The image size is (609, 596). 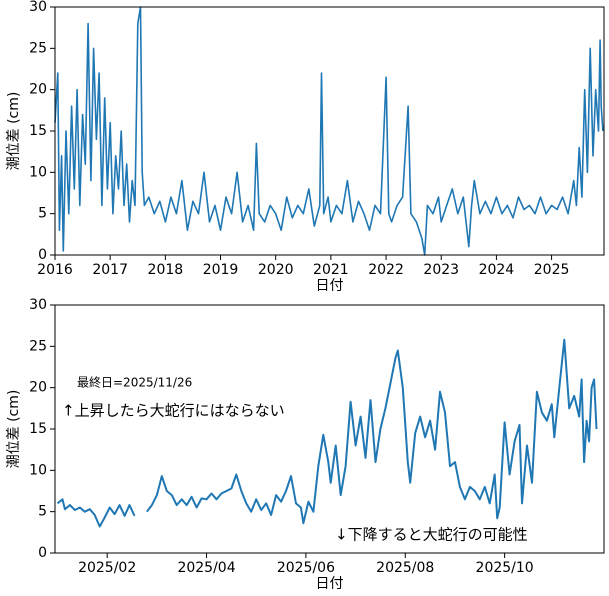 I want to click on x-tick-label: 2025/06, so click(x=306, y=568).